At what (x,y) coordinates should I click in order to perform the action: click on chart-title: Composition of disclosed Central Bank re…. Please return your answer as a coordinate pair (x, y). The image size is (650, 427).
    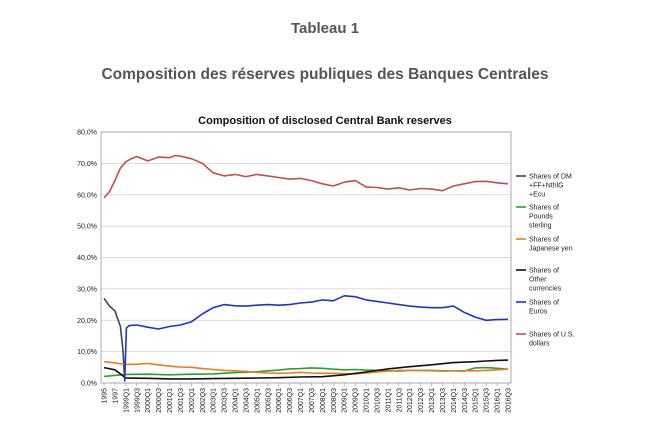
    Looking at the image, I should click on (325, 121).